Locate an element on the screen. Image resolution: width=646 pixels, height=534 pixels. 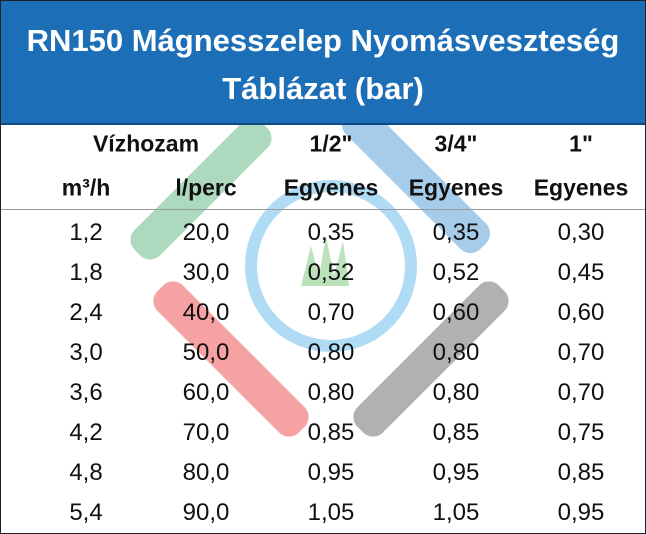
table-cell: 4,8 is located at coordinates (86, 472).